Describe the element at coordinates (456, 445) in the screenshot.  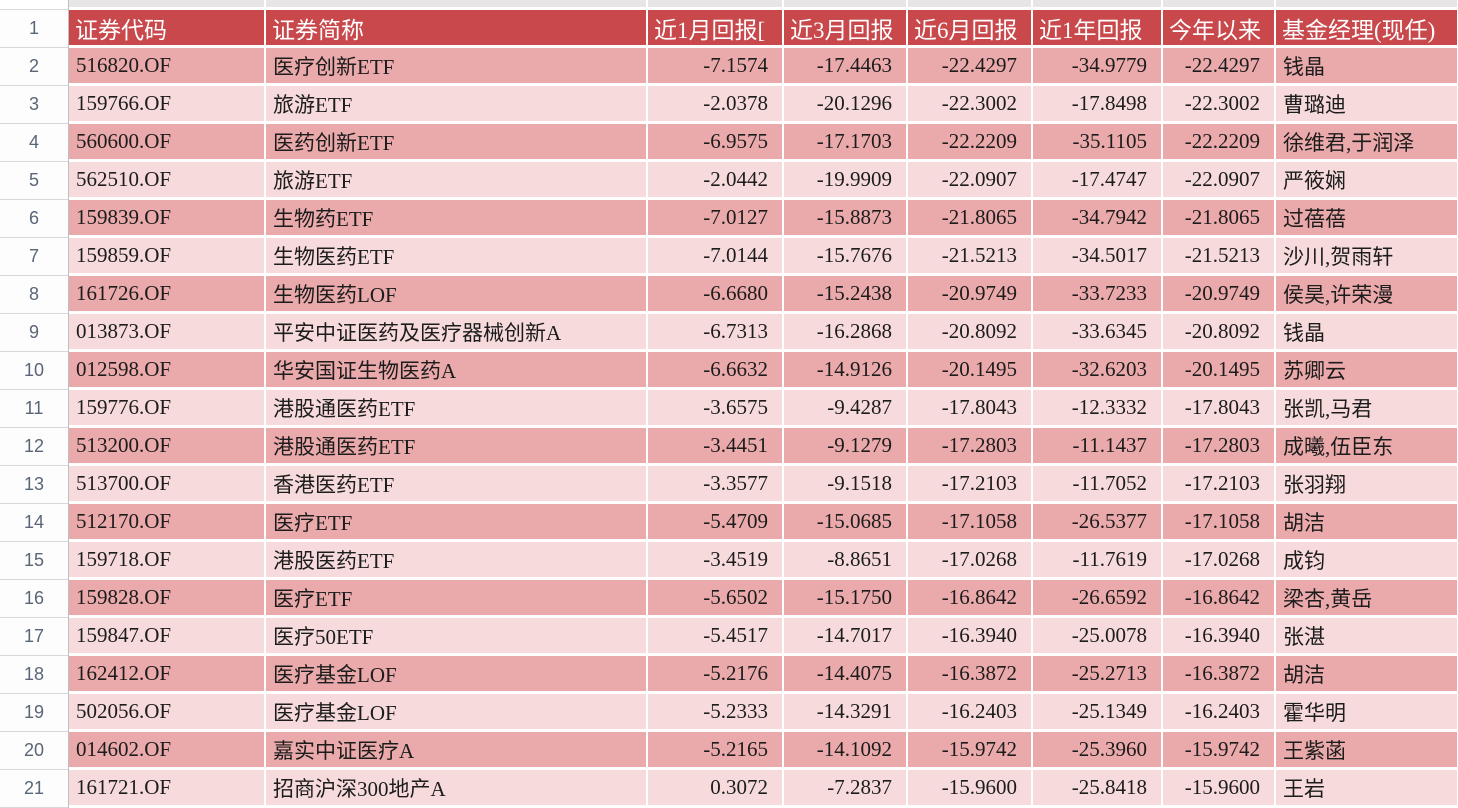
I see `cell-name: 港股通医药ETF` at that location.